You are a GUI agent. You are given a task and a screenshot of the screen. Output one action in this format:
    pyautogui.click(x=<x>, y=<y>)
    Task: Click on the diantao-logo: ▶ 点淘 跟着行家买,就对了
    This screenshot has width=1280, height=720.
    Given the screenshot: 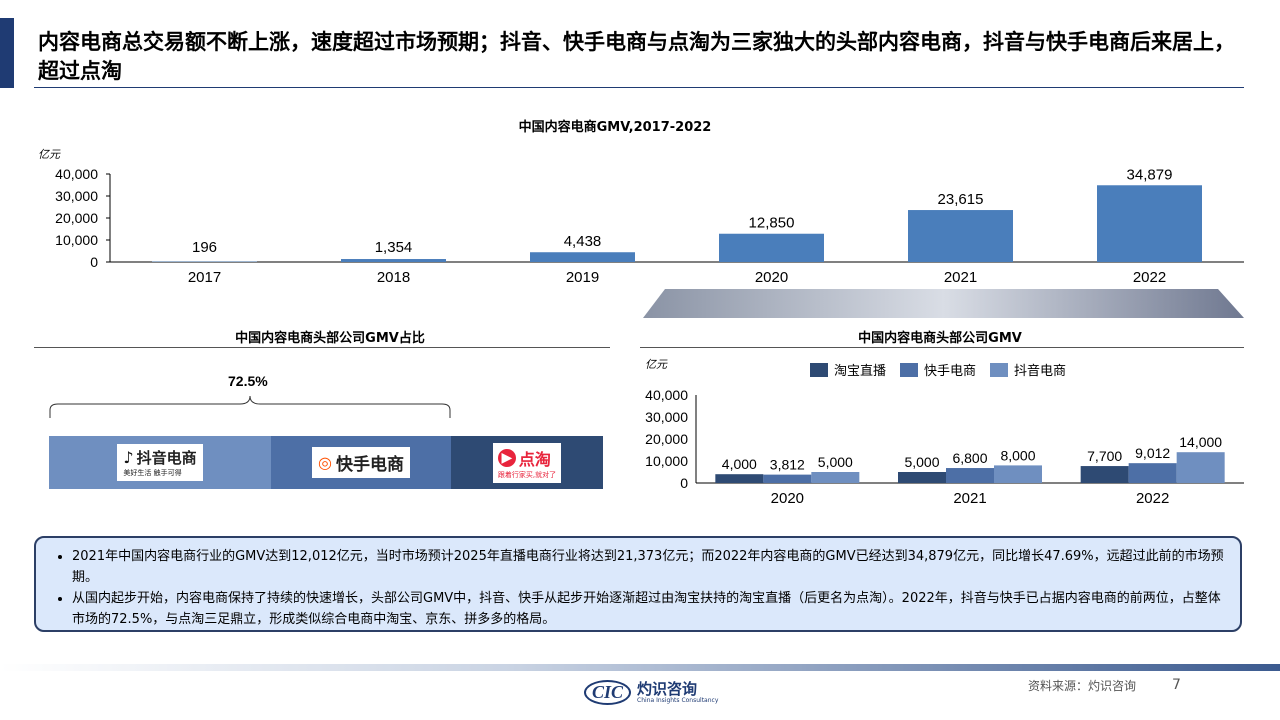 What is the action you would take?
    pyautogui.click(x=527, y=462)
    